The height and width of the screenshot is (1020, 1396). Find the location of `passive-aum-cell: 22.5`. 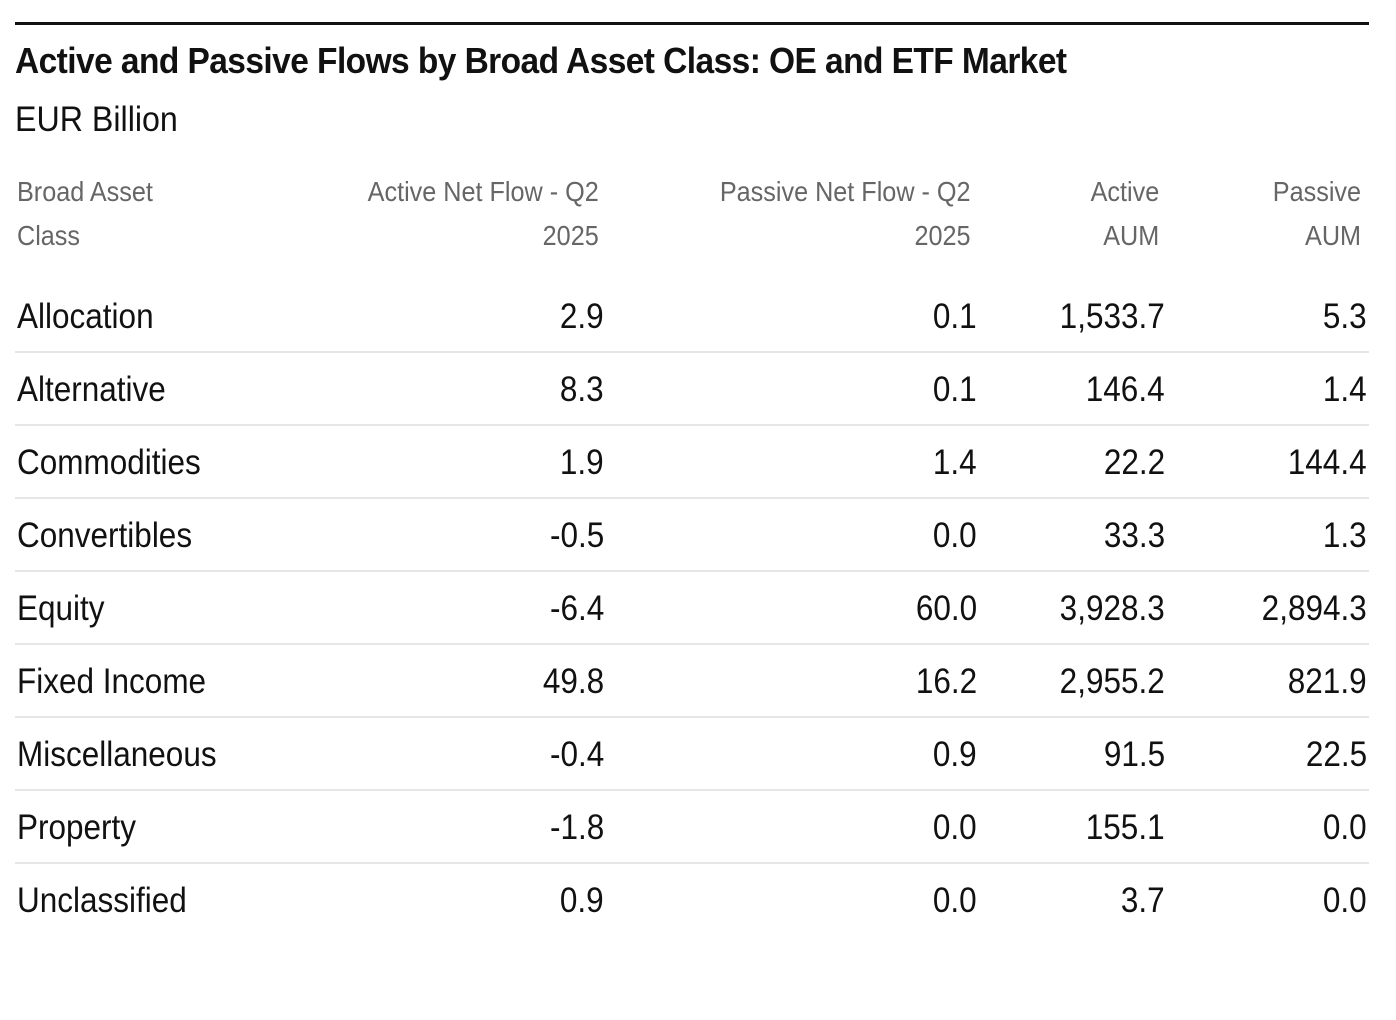

passive-aum-cell: 22.5 is located at coordinates (1336, 754).